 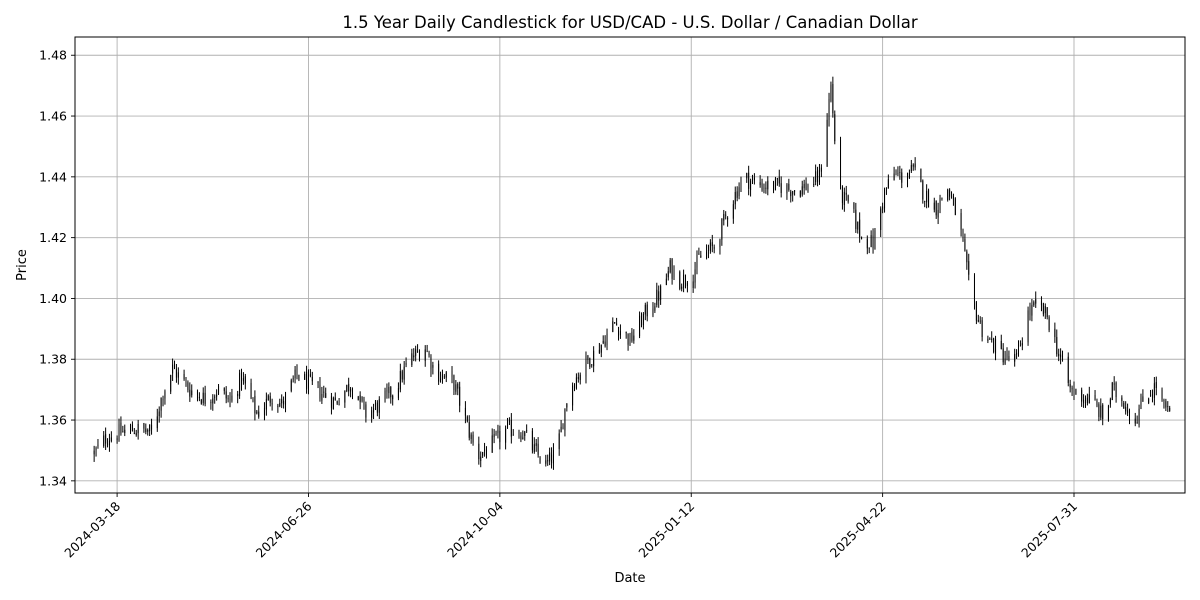 What do you see at coordinates (53, 480) in the screenshot?
I see `y-tick-label: 1.34` at bounding box center [53, 480].